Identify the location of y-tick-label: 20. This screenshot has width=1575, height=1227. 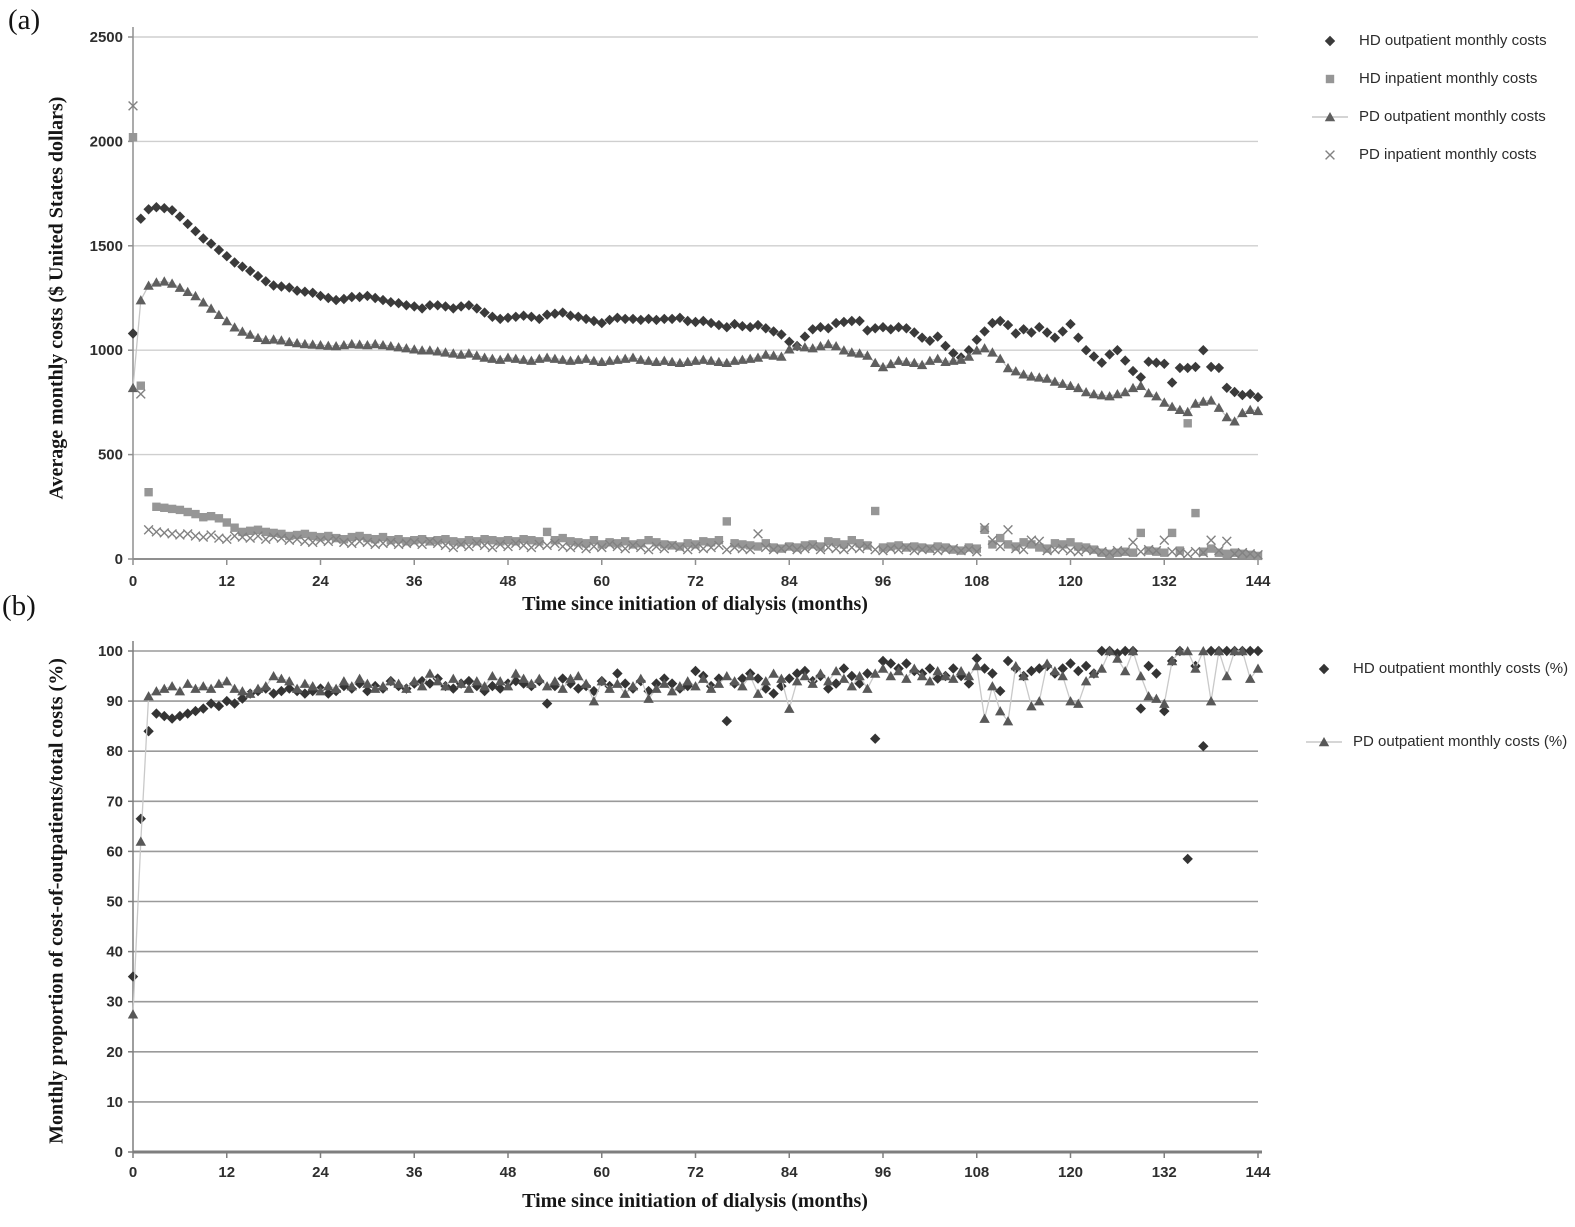
(114, 1052).